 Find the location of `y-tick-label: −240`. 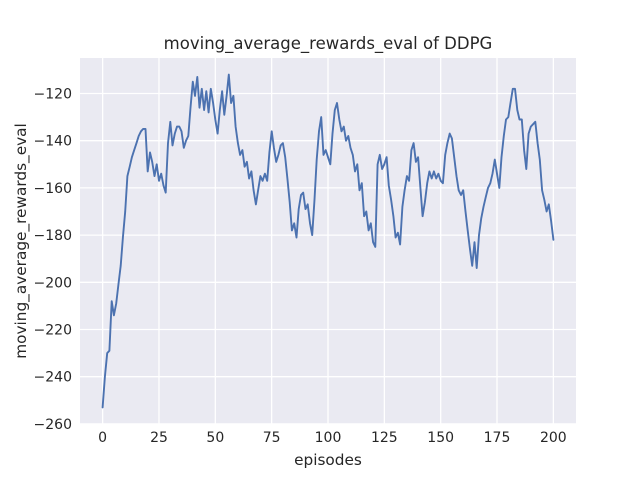

y-tick-label: −240 is located at coordinates (53, 378).